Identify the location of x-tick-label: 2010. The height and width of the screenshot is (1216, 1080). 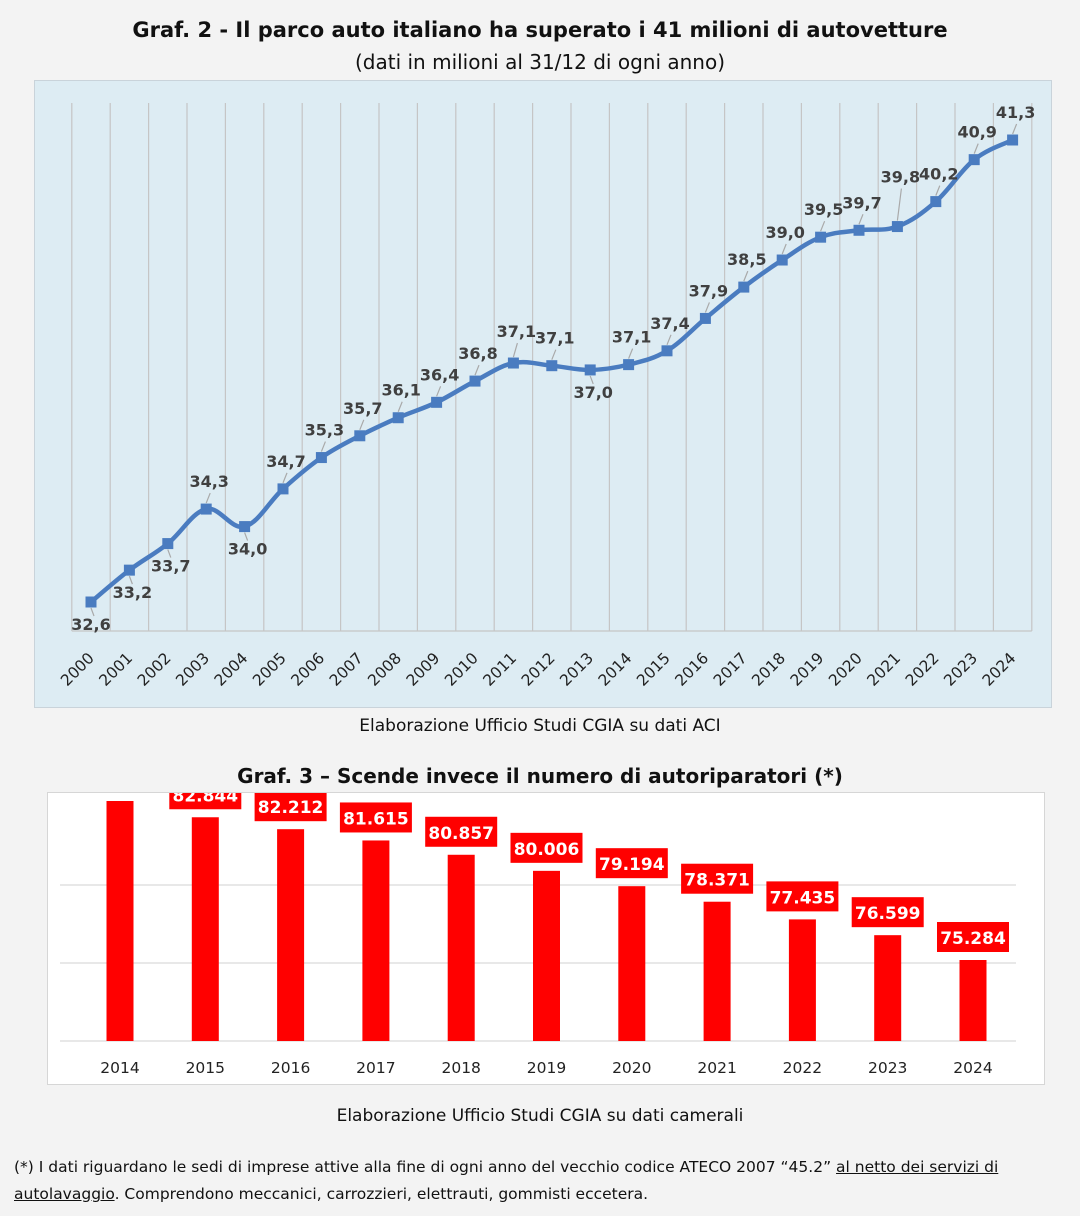
(461, 669).